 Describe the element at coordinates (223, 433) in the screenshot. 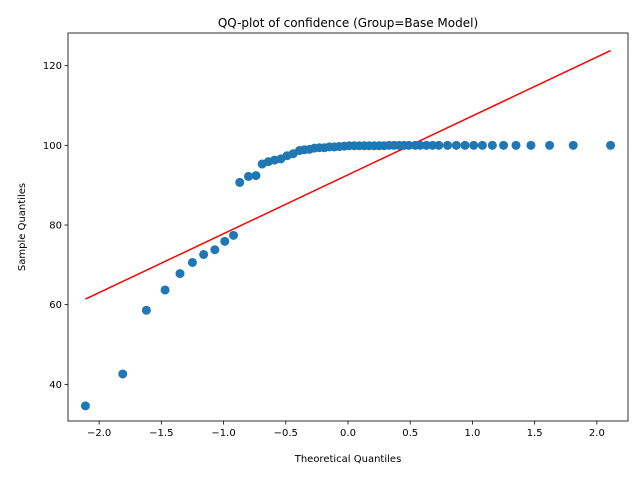

I see `x-tick-label: −1.0` at that location.